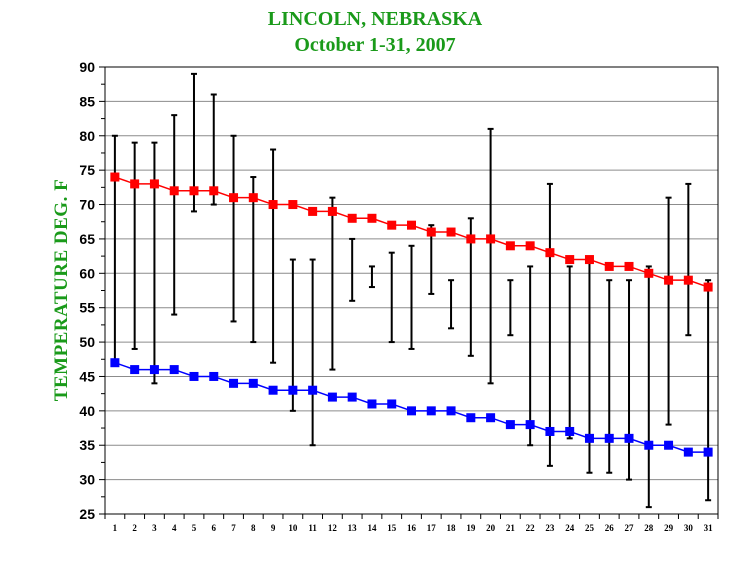 The width and height of the screenshot is (750, 563). Describe the element at coordinates (375, 19) in the screenshot. I see `chart-title: LINCOLN, NEBRASKA` at that location.